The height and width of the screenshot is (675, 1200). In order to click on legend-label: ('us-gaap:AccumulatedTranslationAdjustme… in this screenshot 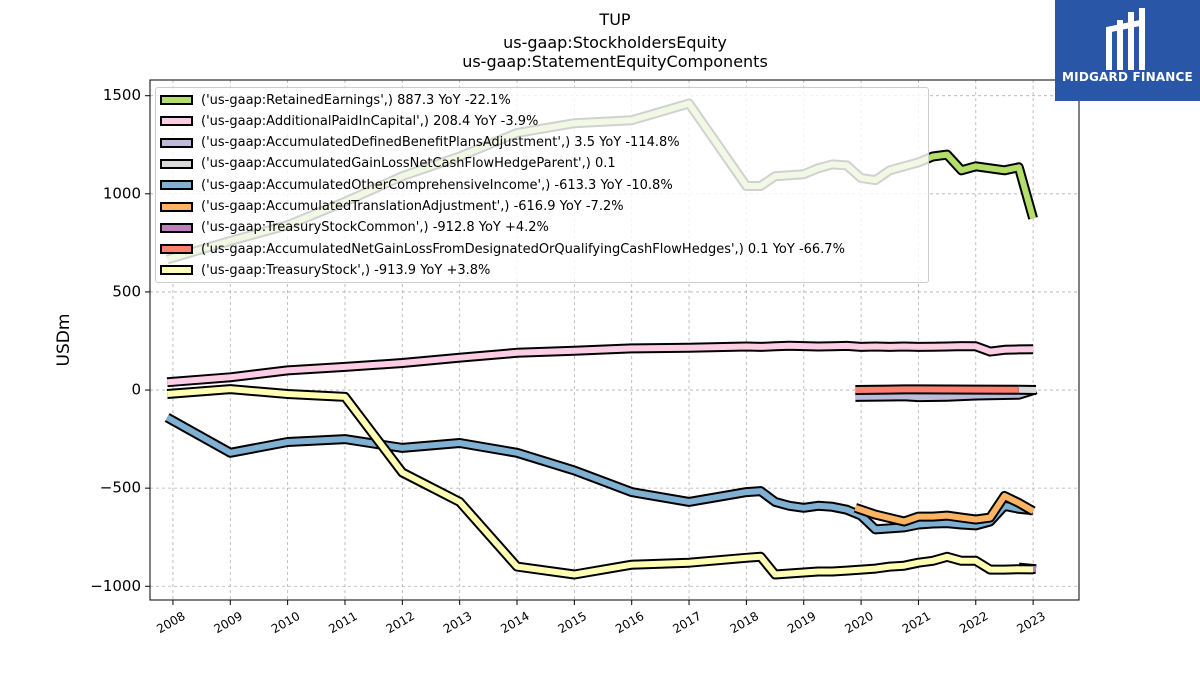, I will do `click(412, 206)`.